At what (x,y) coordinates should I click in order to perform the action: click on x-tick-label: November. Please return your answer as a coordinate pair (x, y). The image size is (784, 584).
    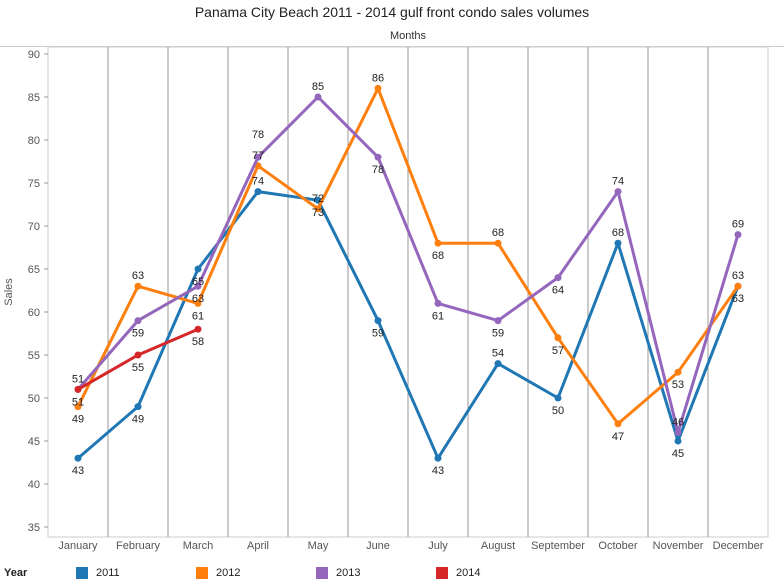
    Looking at the image, I should click on (678, 546).